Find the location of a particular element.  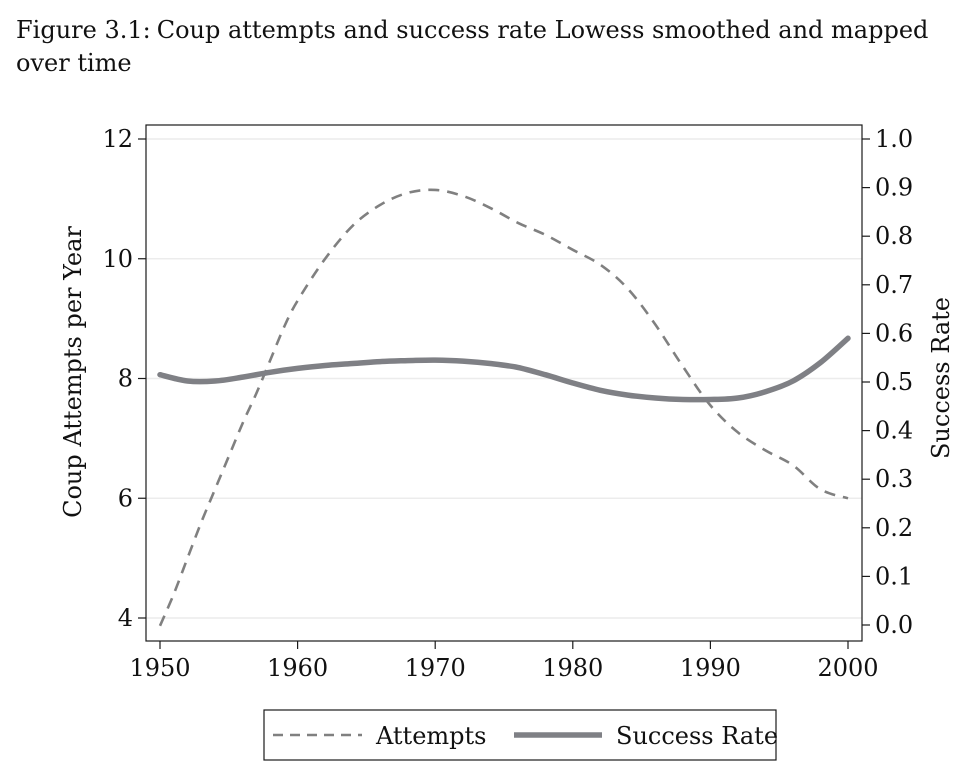

y2-axis-label: Success Rate is located at coordinates (941, 378).